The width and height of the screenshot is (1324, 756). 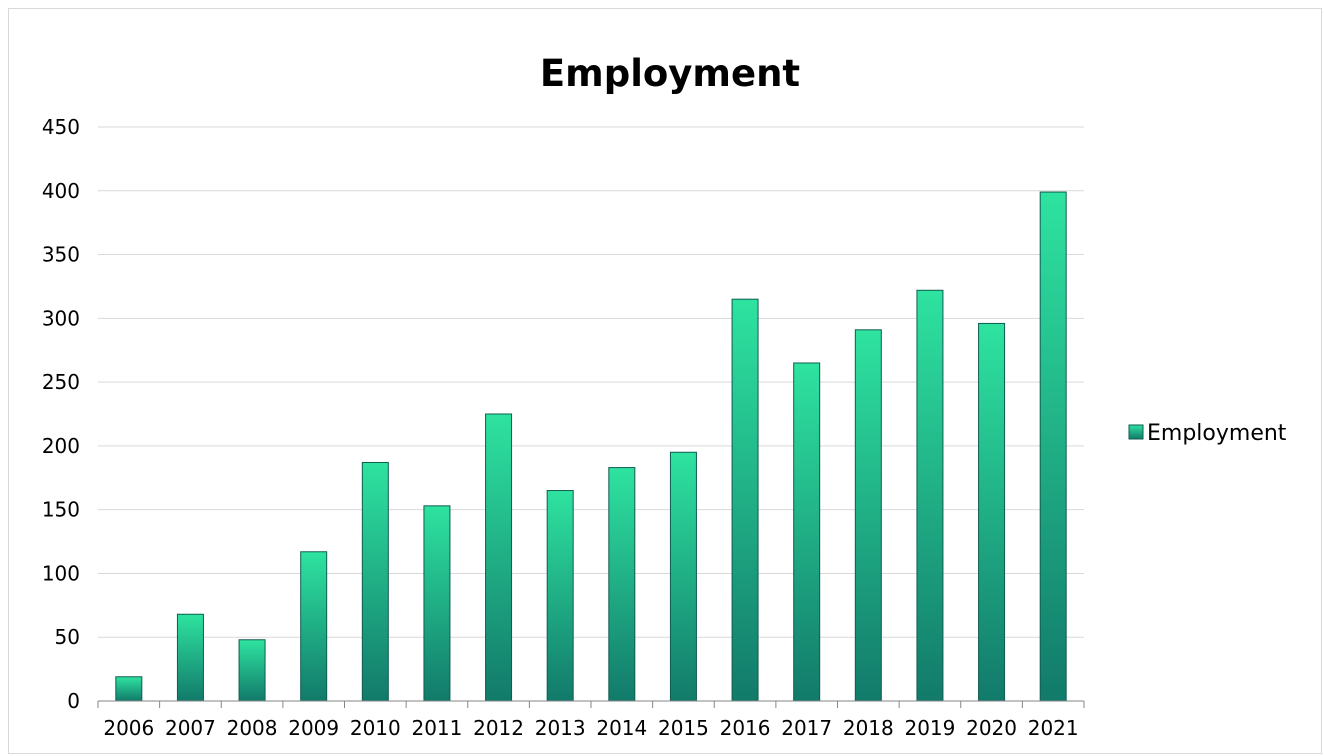 What do you see at coordinates (313, 728) in the screenshot?
I see `x-tick-label: 2009` at bounding box center [313, 728].